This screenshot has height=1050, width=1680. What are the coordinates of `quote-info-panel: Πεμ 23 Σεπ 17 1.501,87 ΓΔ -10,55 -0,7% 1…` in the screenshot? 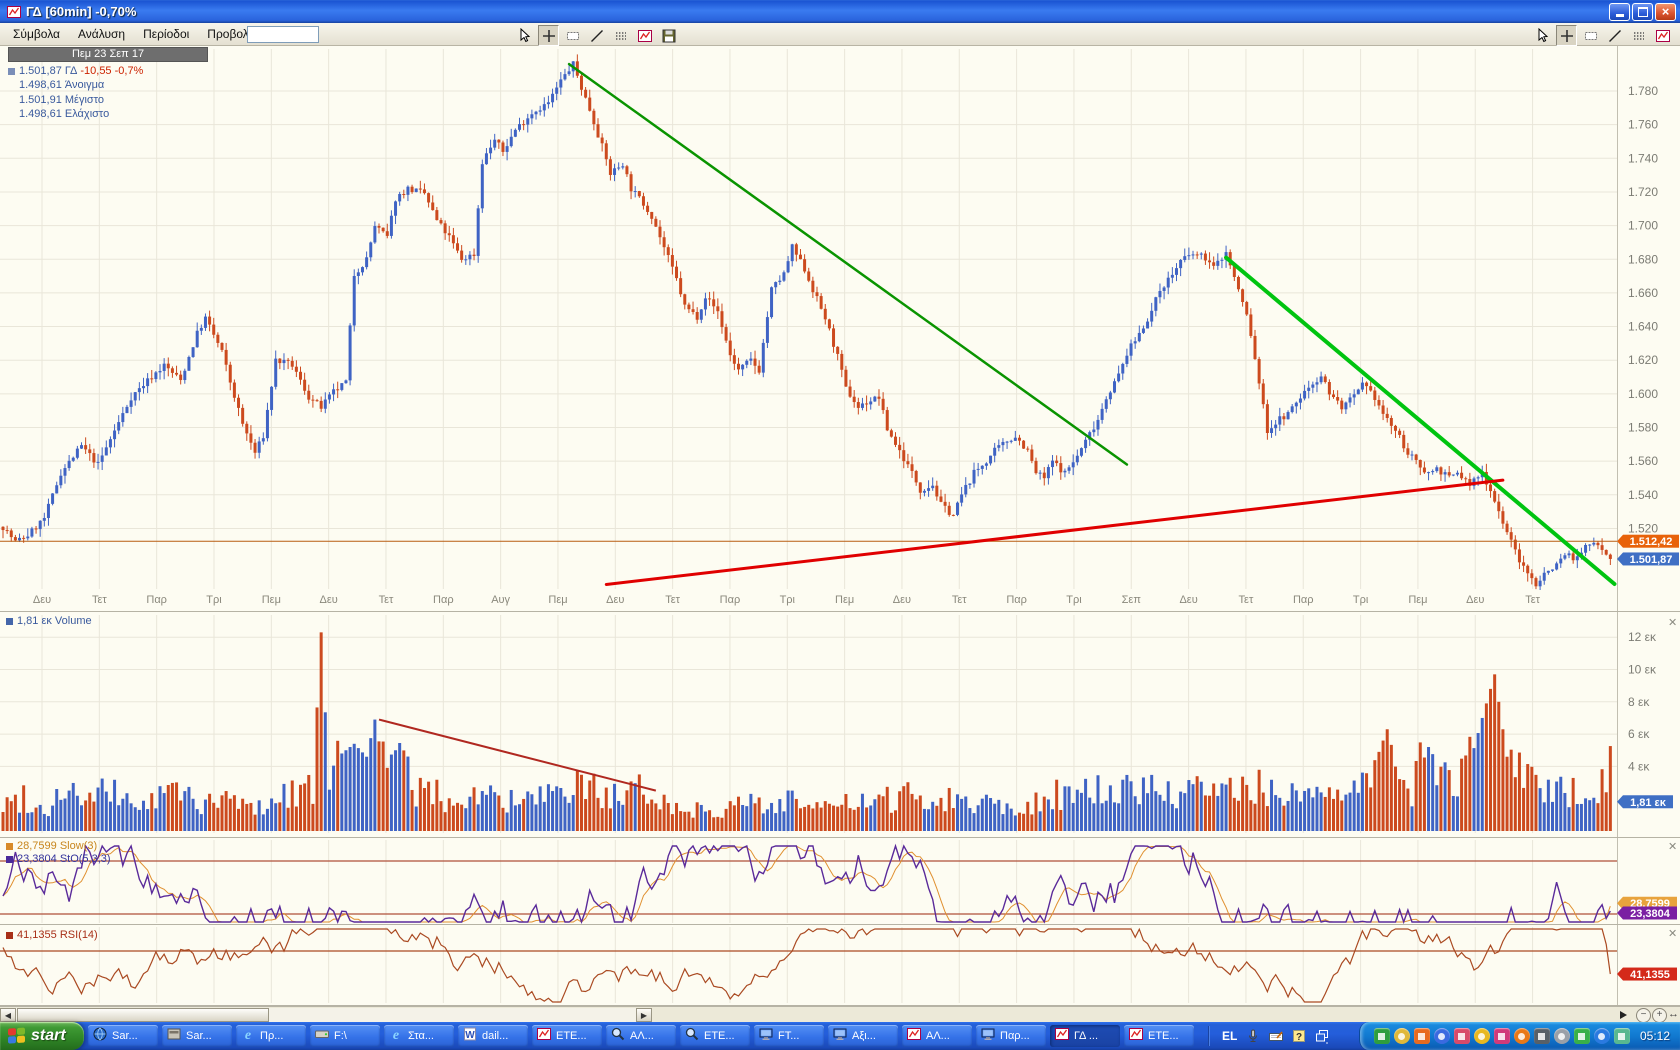 It's located at (113, 83).